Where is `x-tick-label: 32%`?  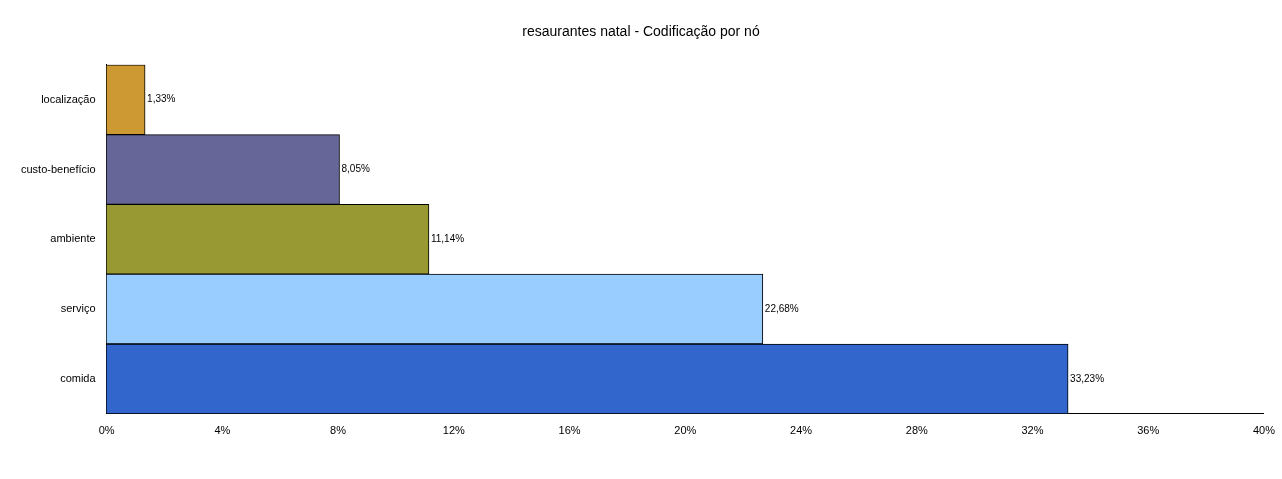 x-tick-label: 32% is located at coordinates (1032, 430).